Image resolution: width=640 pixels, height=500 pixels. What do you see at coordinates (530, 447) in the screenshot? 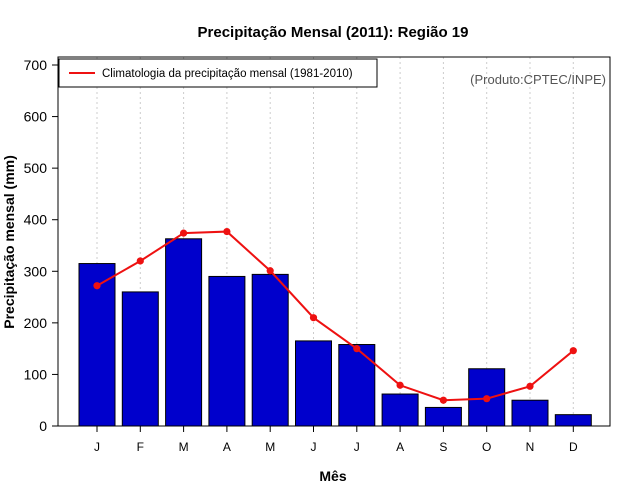
I see `x-tick-label: N` at bounding box center [530, 447].